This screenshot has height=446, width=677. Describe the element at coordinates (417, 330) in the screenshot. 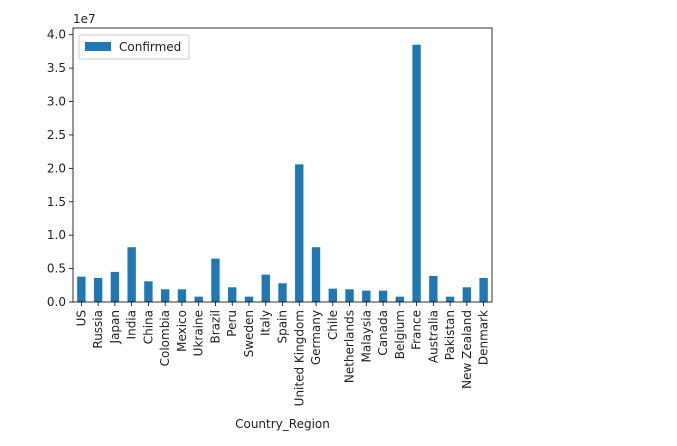

I see `x-tick-label: France` at that location.